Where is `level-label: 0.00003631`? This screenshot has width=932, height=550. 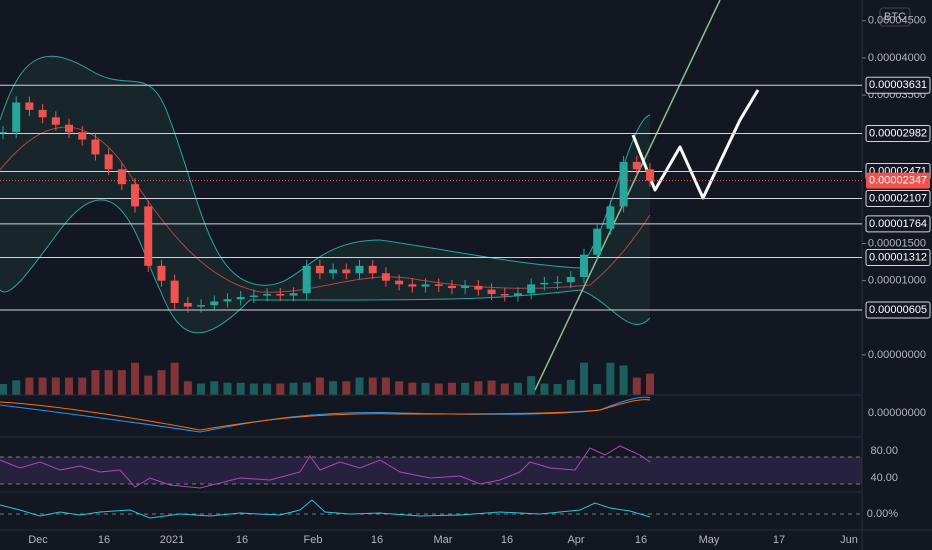
level-label: 0.00003631 is located at coordinates (898, 85).